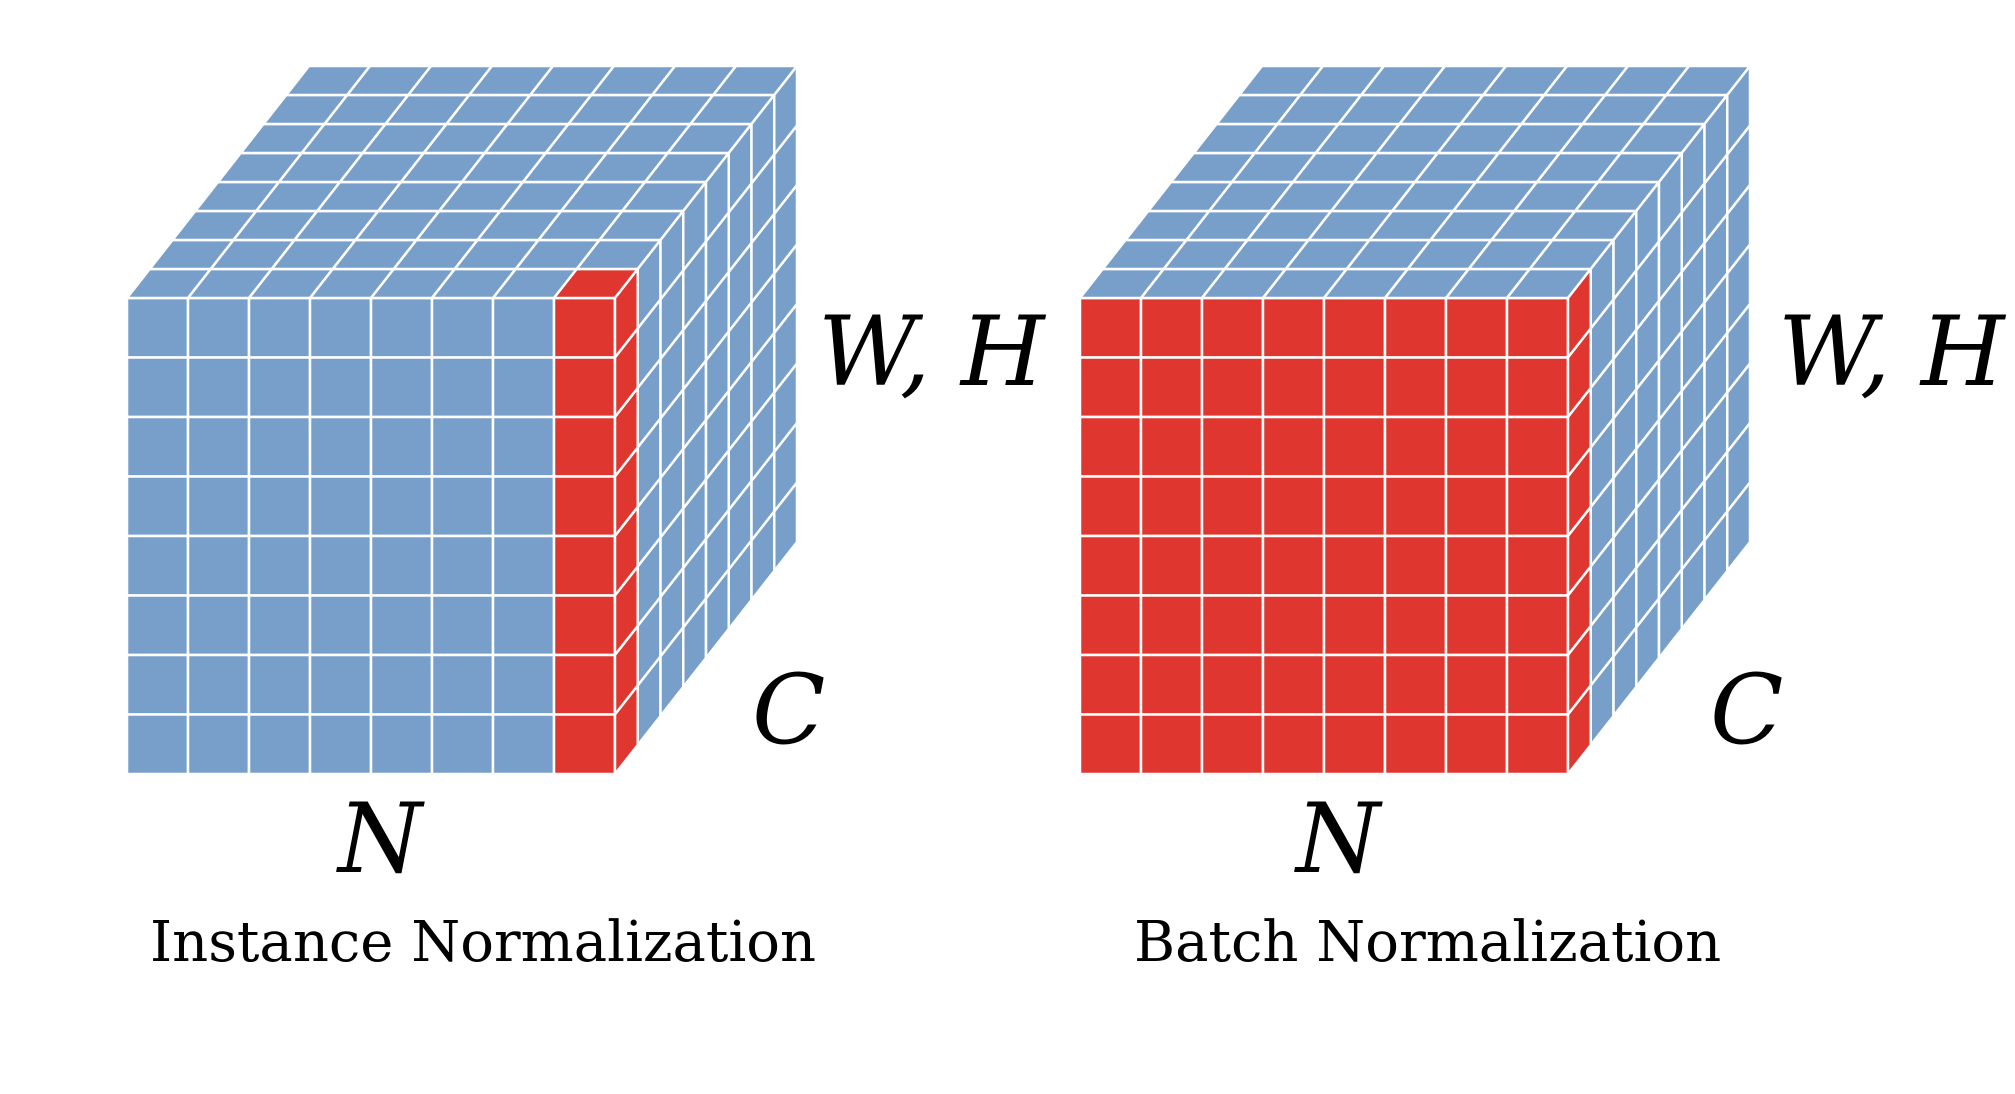  Describe the element at coordinates (1427, 942) in the screenshot. I see `batch-normalization-caption: Batch Normalization` at that location.